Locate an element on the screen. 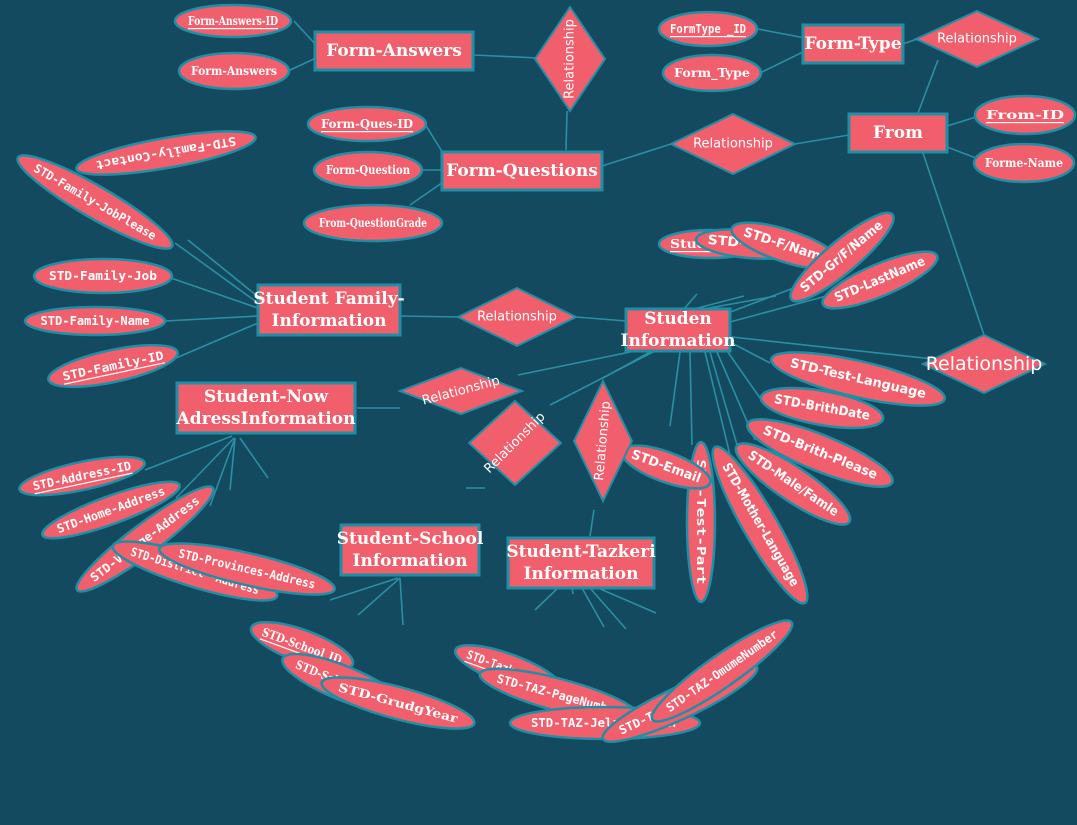  entity-label: From is located at coordinates (898, 133).